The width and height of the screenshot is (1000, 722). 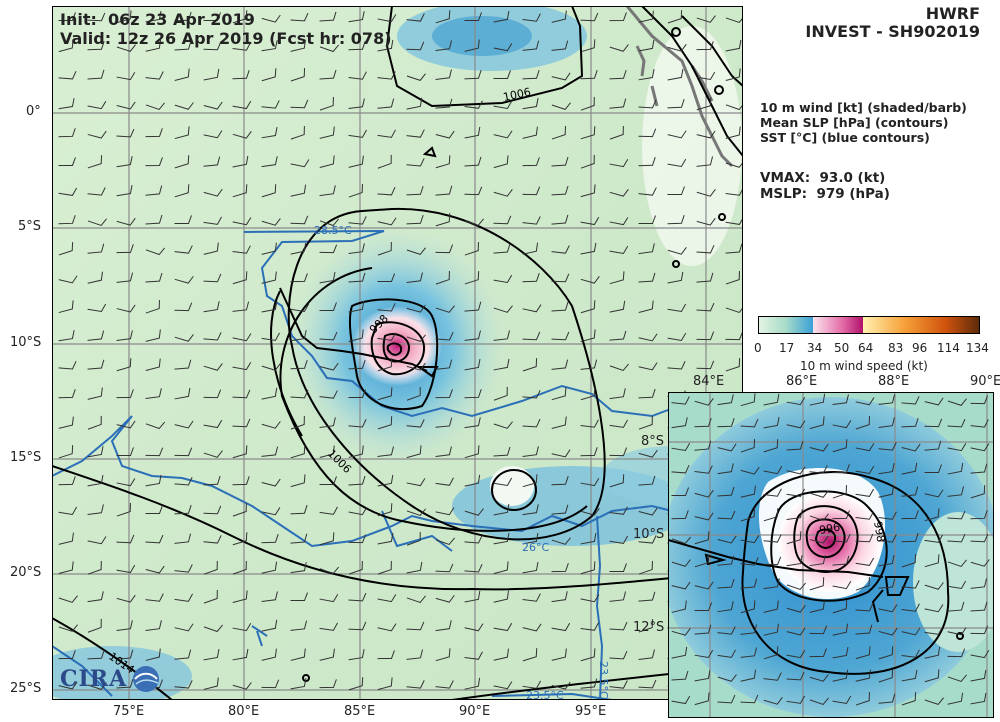 What do you see at coordinates (802, 381) in the screenshot?
I see `inset-lon-86e: 86°E` at bounding box center [802, 381].